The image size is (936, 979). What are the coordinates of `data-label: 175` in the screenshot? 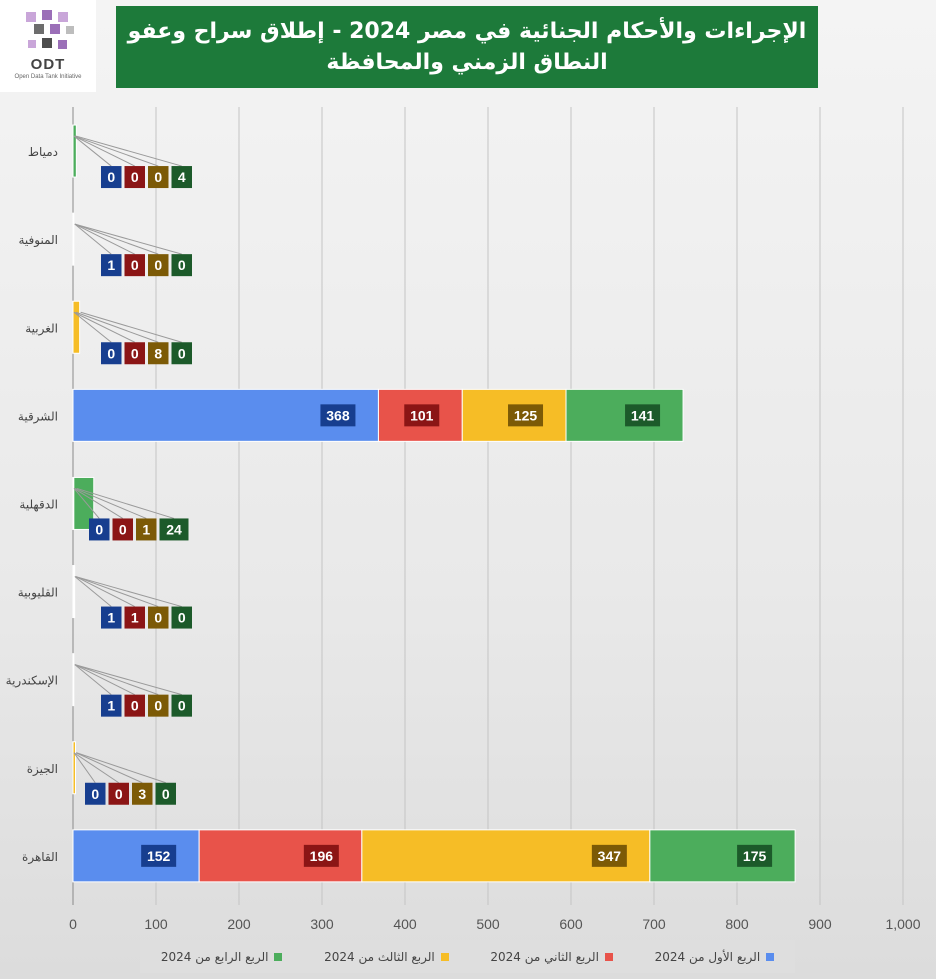 It's located at (755, 856).